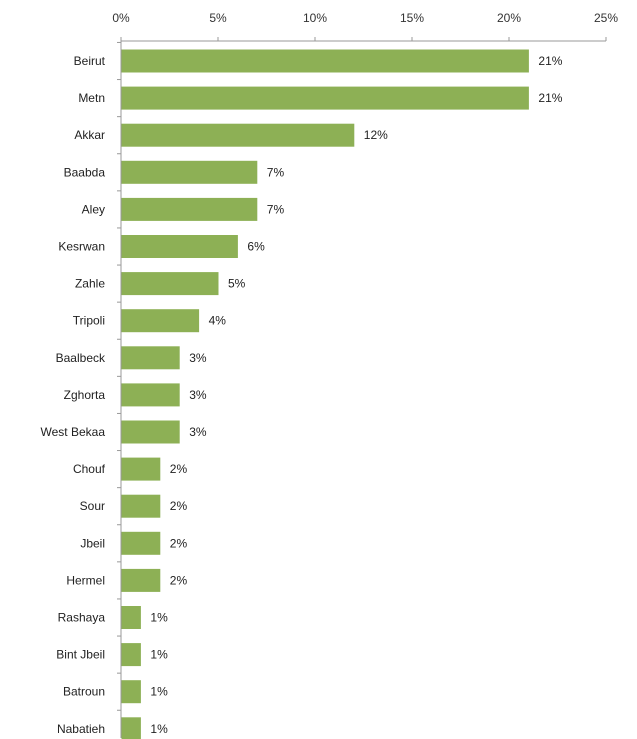 Image resolution: width=637 pixels, height=739 pixels. Describe the element at coordinates (84, 692) in the screenshot. I see `category-label: Batroun` at that location.